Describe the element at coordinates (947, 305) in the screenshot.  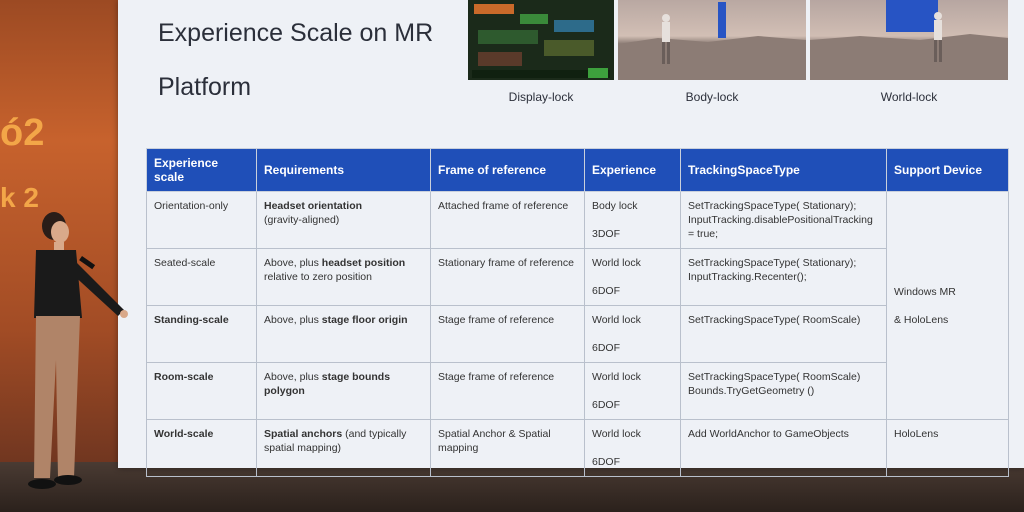
I see `support-device-cell: Windows MR & HoloLens` at that location.